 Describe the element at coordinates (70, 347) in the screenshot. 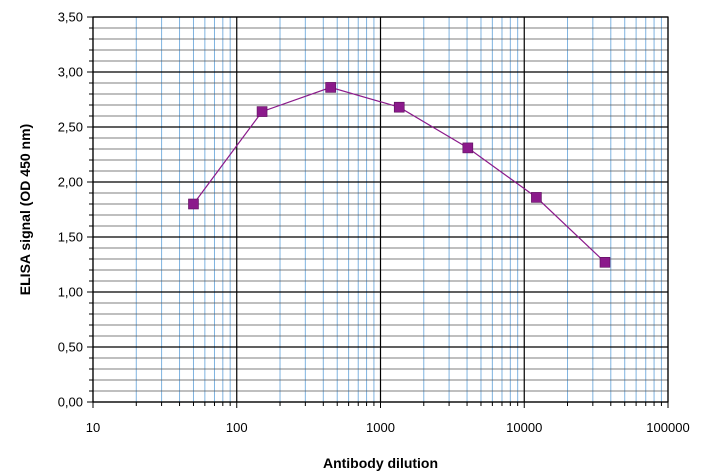

I see `y-tick-label: 0,50` at that location.